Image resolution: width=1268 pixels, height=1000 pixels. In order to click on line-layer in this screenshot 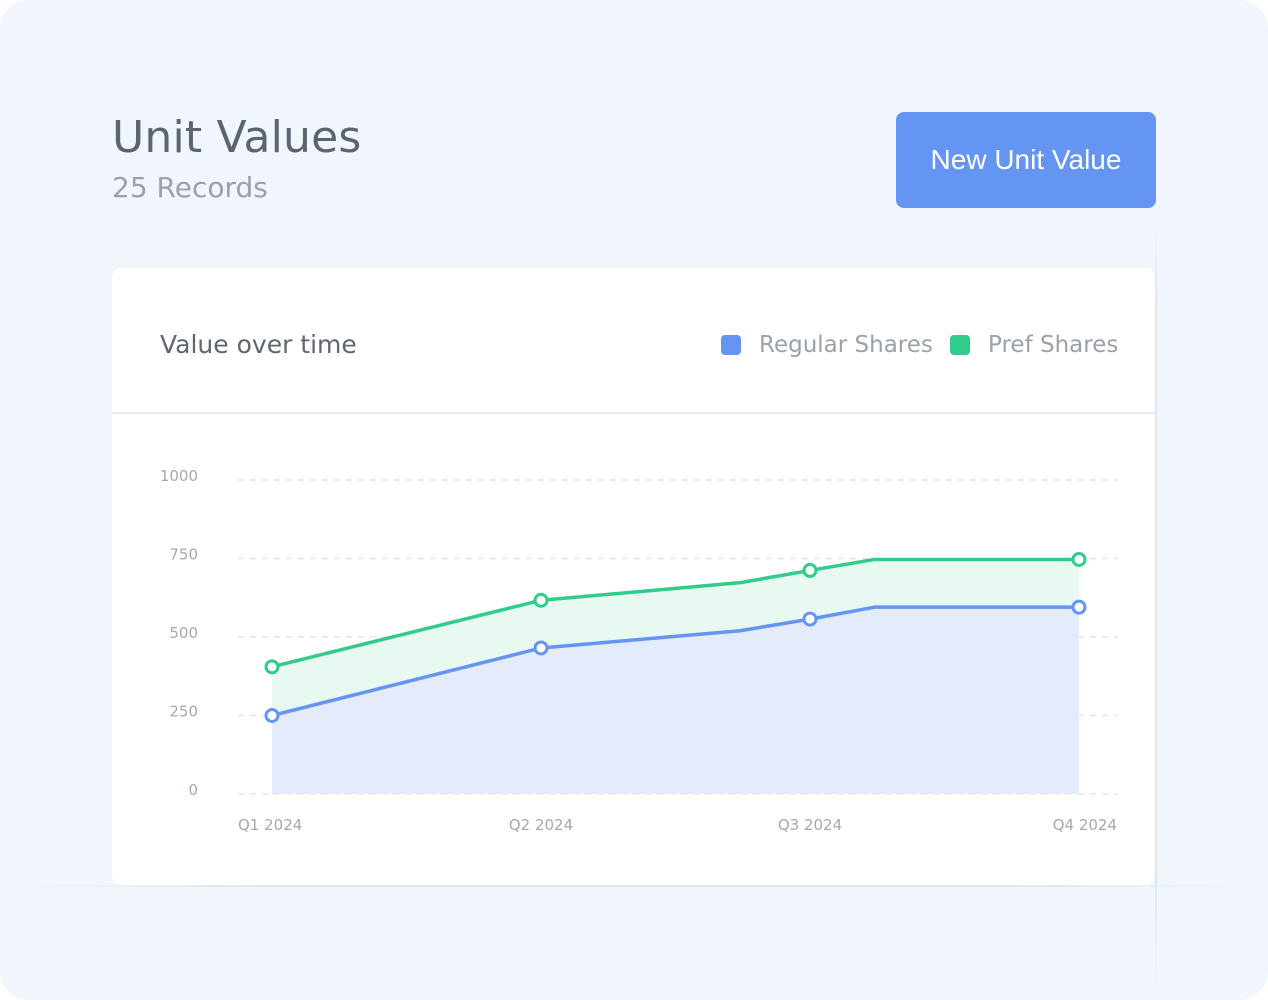, I will do `click(675, 637)`.